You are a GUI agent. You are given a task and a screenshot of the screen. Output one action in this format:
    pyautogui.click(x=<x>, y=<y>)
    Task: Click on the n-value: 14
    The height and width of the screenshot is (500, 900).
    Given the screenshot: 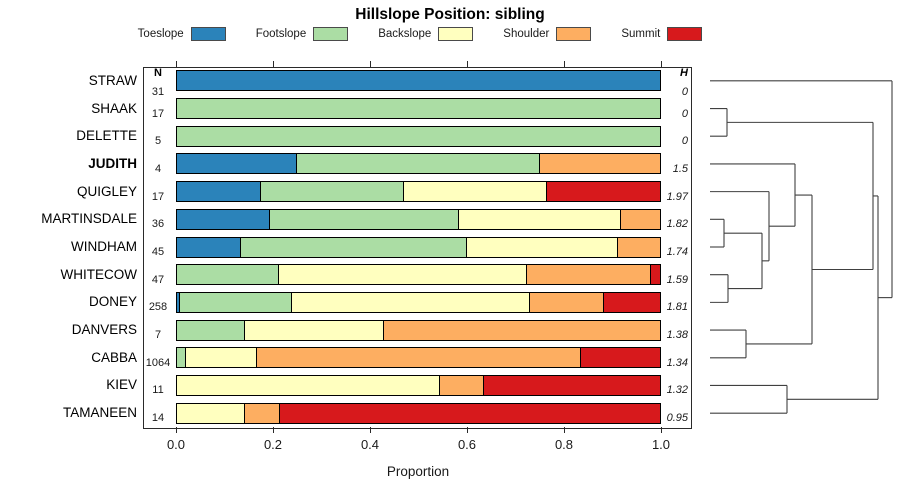 What is the action you would take?
    pyautogui.click(x=158, y=418)
    